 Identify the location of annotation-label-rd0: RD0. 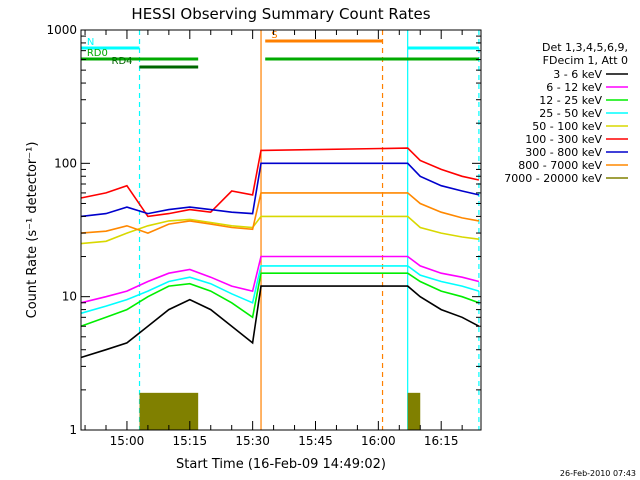
(97, 53).